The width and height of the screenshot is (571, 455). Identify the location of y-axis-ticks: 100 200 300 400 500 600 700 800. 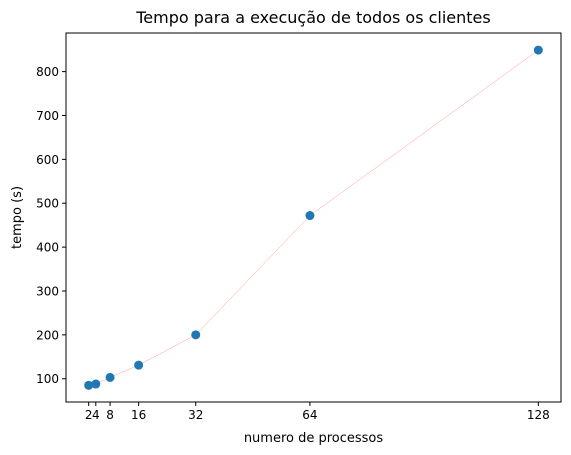
(51, 225).